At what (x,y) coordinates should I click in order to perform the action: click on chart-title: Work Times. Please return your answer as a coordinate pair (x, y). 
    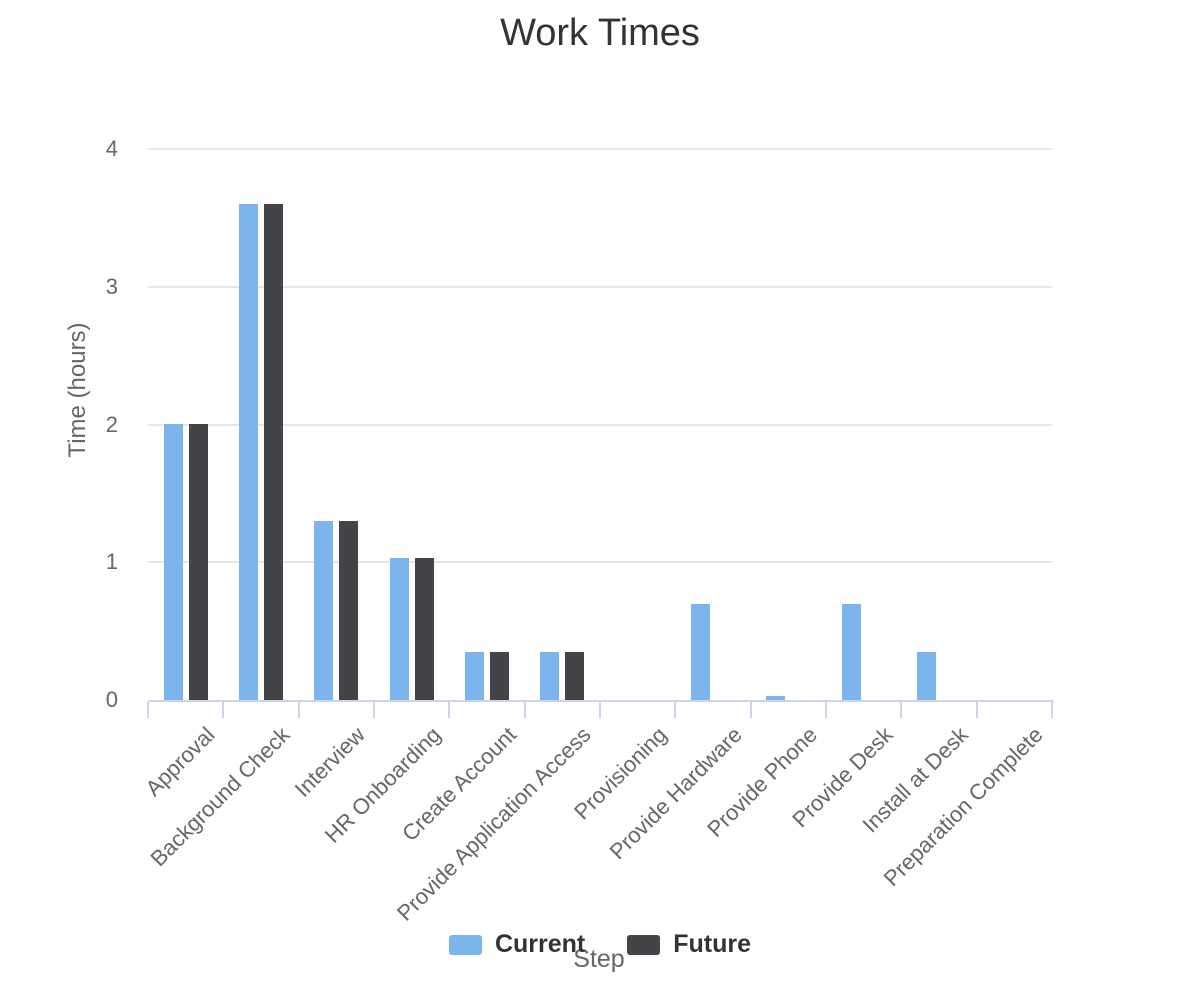
    Looking at the image, I should click on (600, 33).